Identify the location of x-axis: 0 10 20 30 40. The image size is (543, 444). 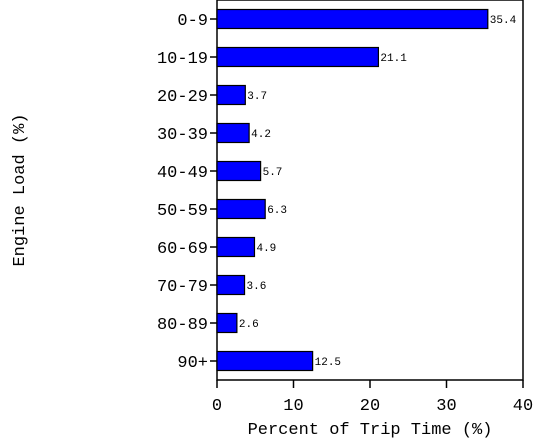
(372, 398).